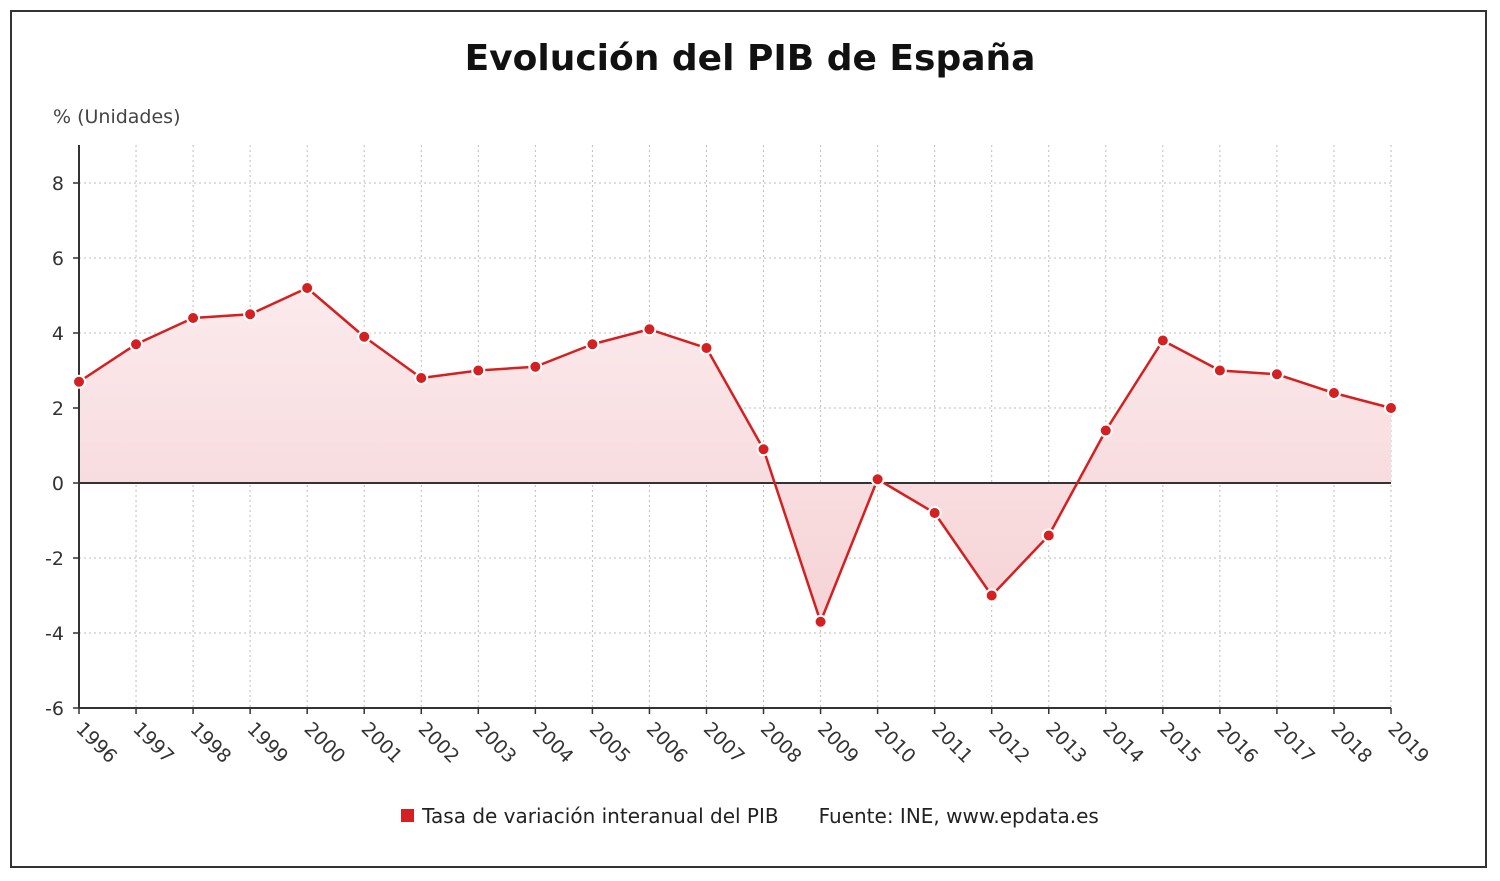  What do you see at coordinates (58, 484) in the screenshot?
I see `y-tick-label: 0` at bounding box center [58, 484].